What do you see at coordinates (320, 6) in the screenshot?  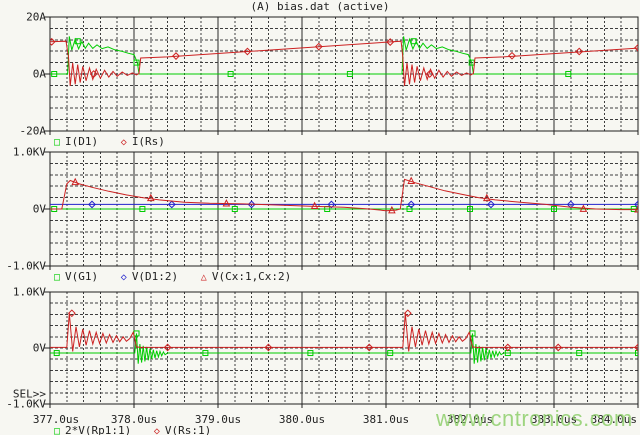 I see `plot-title: (A) bias.dat (active)` at bounding box center [320, 6].